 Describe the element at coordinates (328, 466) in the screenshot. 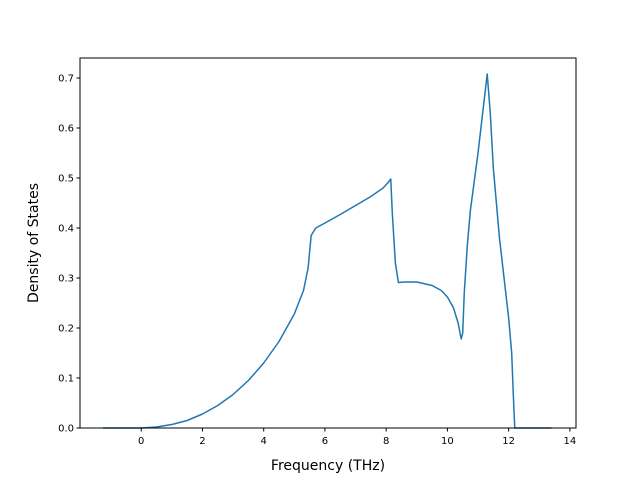

I see `x-axis-label: Frequency (THz)` at that location.